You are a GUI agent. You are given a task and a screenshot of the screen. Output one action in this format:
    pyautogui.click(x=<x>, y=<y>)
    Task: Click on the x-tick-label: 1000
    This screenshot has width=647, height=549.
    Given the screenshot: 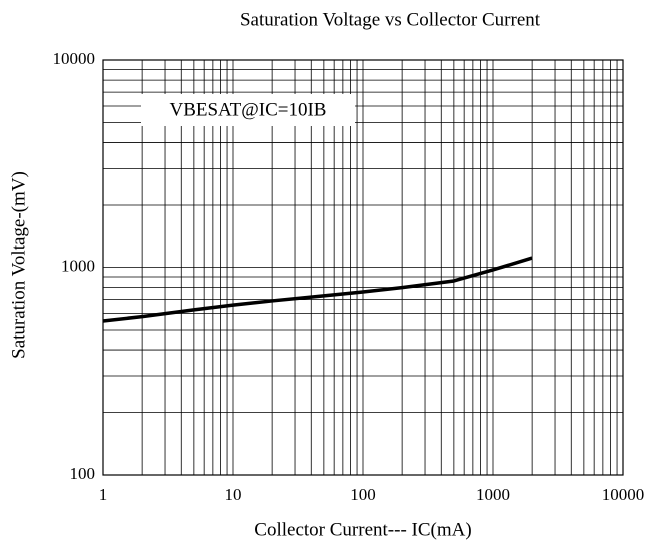 What is the action you would take?
    pyautogui.click(x=493, y=494)
    